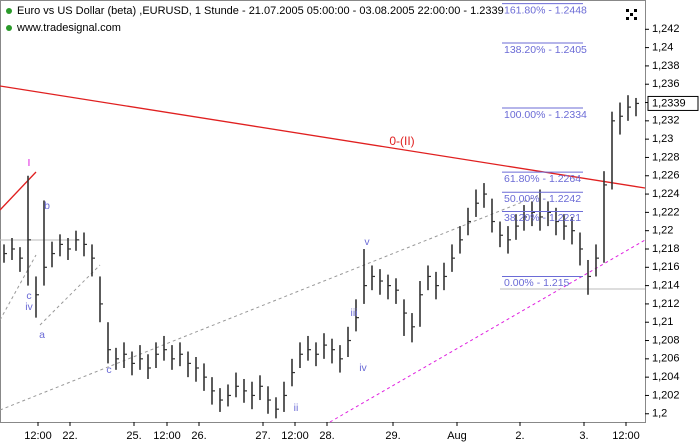 The height and width of the screenshot is (444, 700). Describe the element at coordinates (47, 206) in the screenshot. I see `wave-label: b` at that location.